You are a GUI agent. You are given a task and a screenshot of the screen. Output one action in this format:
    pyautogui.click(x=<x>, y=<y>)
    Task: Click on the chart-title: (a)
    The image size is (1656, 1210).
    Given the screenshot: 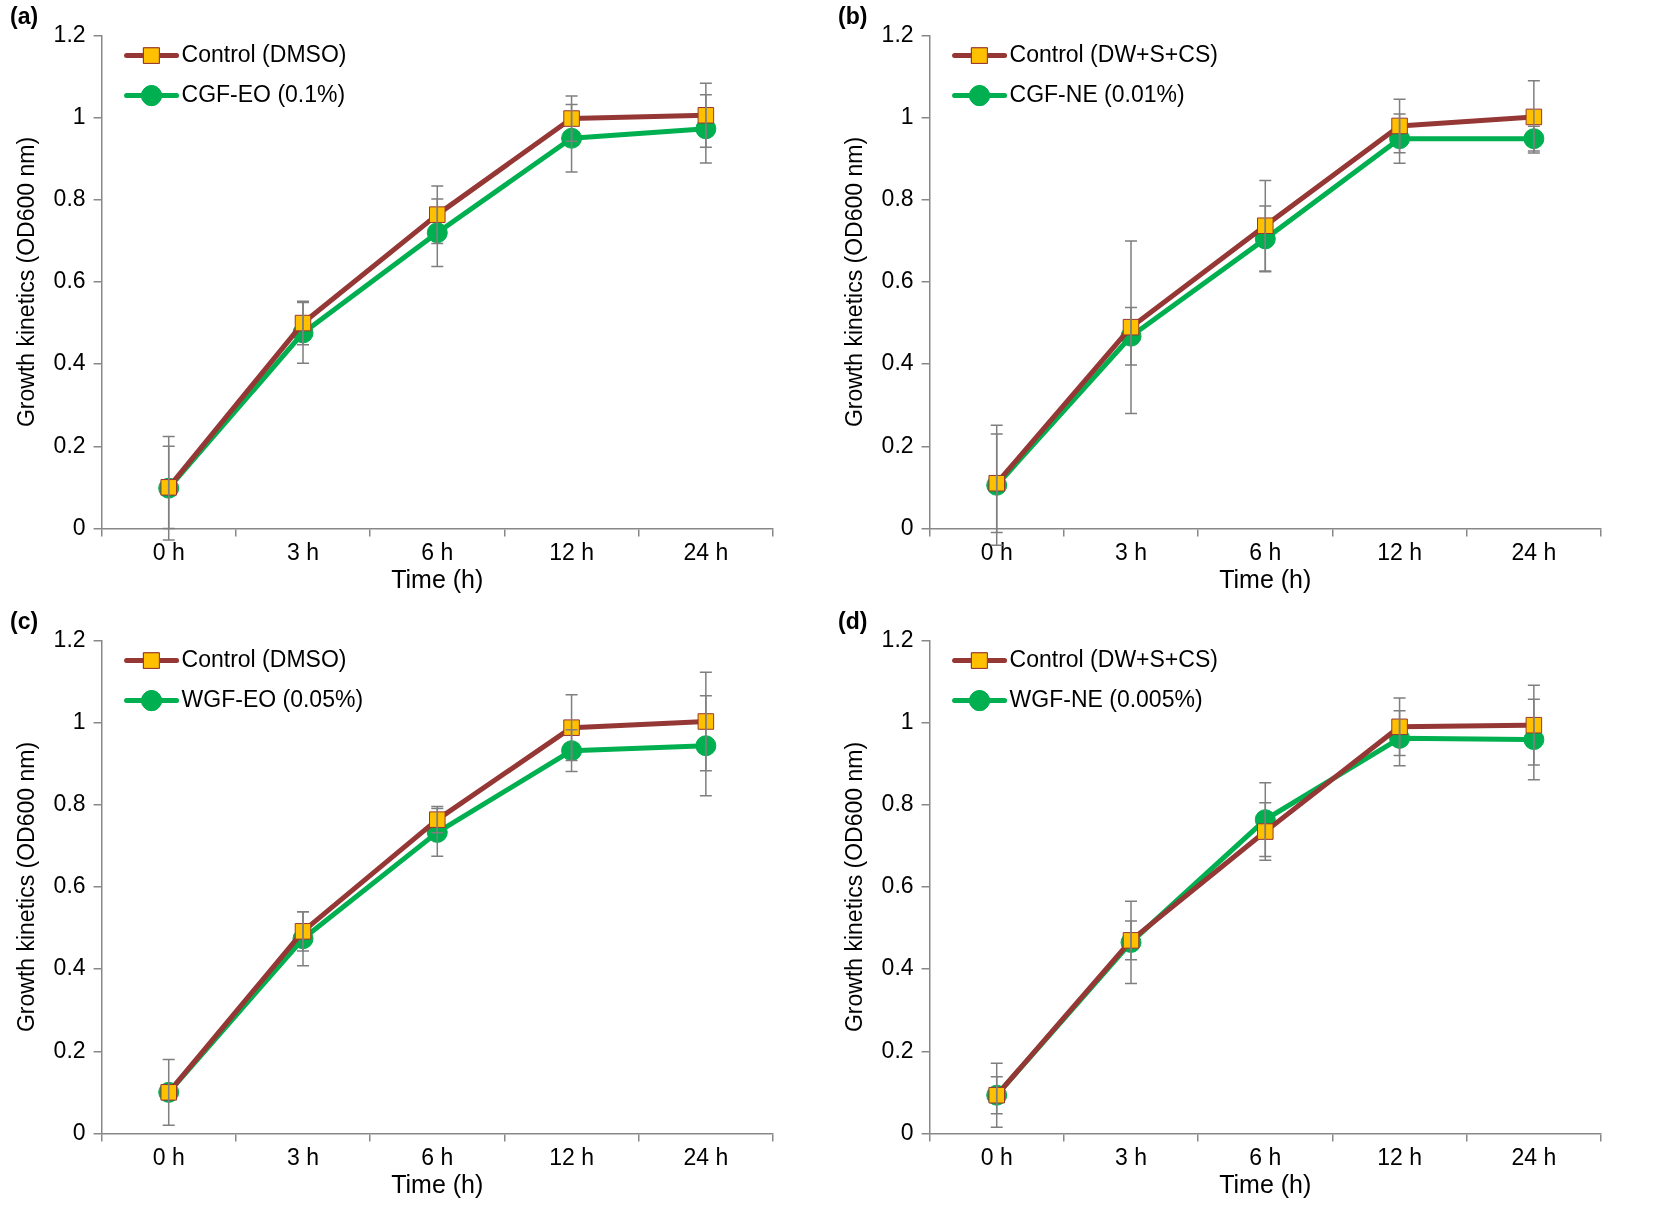 What is the action you would take?
    pyautogui.click(x=24, y=16)
    